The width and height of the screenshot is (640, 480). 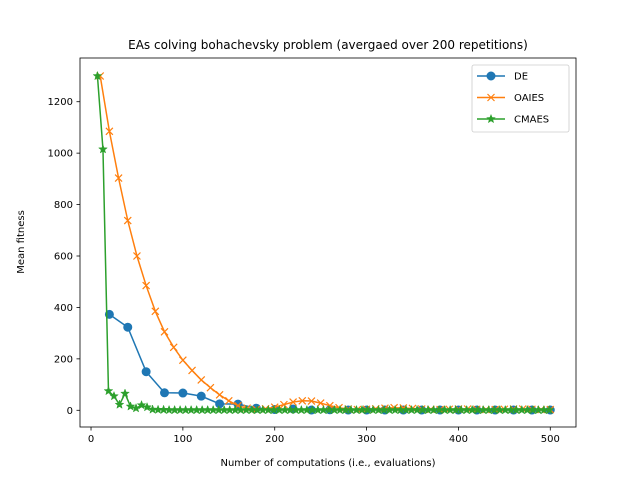 I want to click on legend-item: CMAES, so click(x=513, y=119).